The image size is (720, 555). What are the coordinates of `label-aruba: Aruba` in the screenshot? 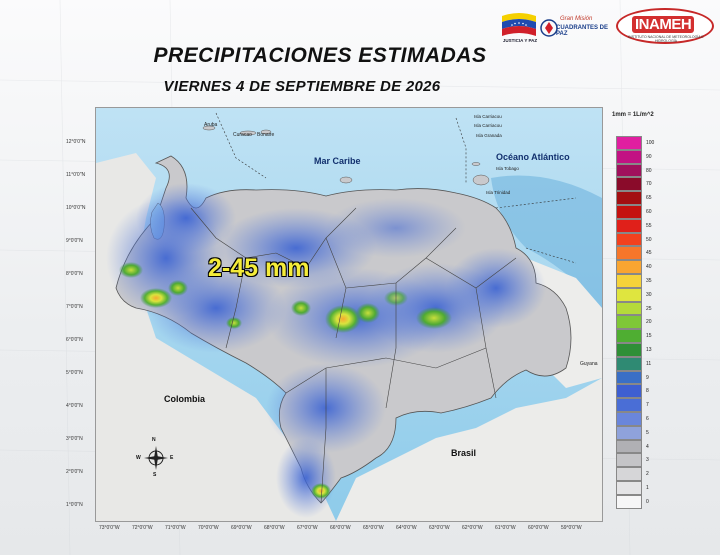 It's located at (211, 125).